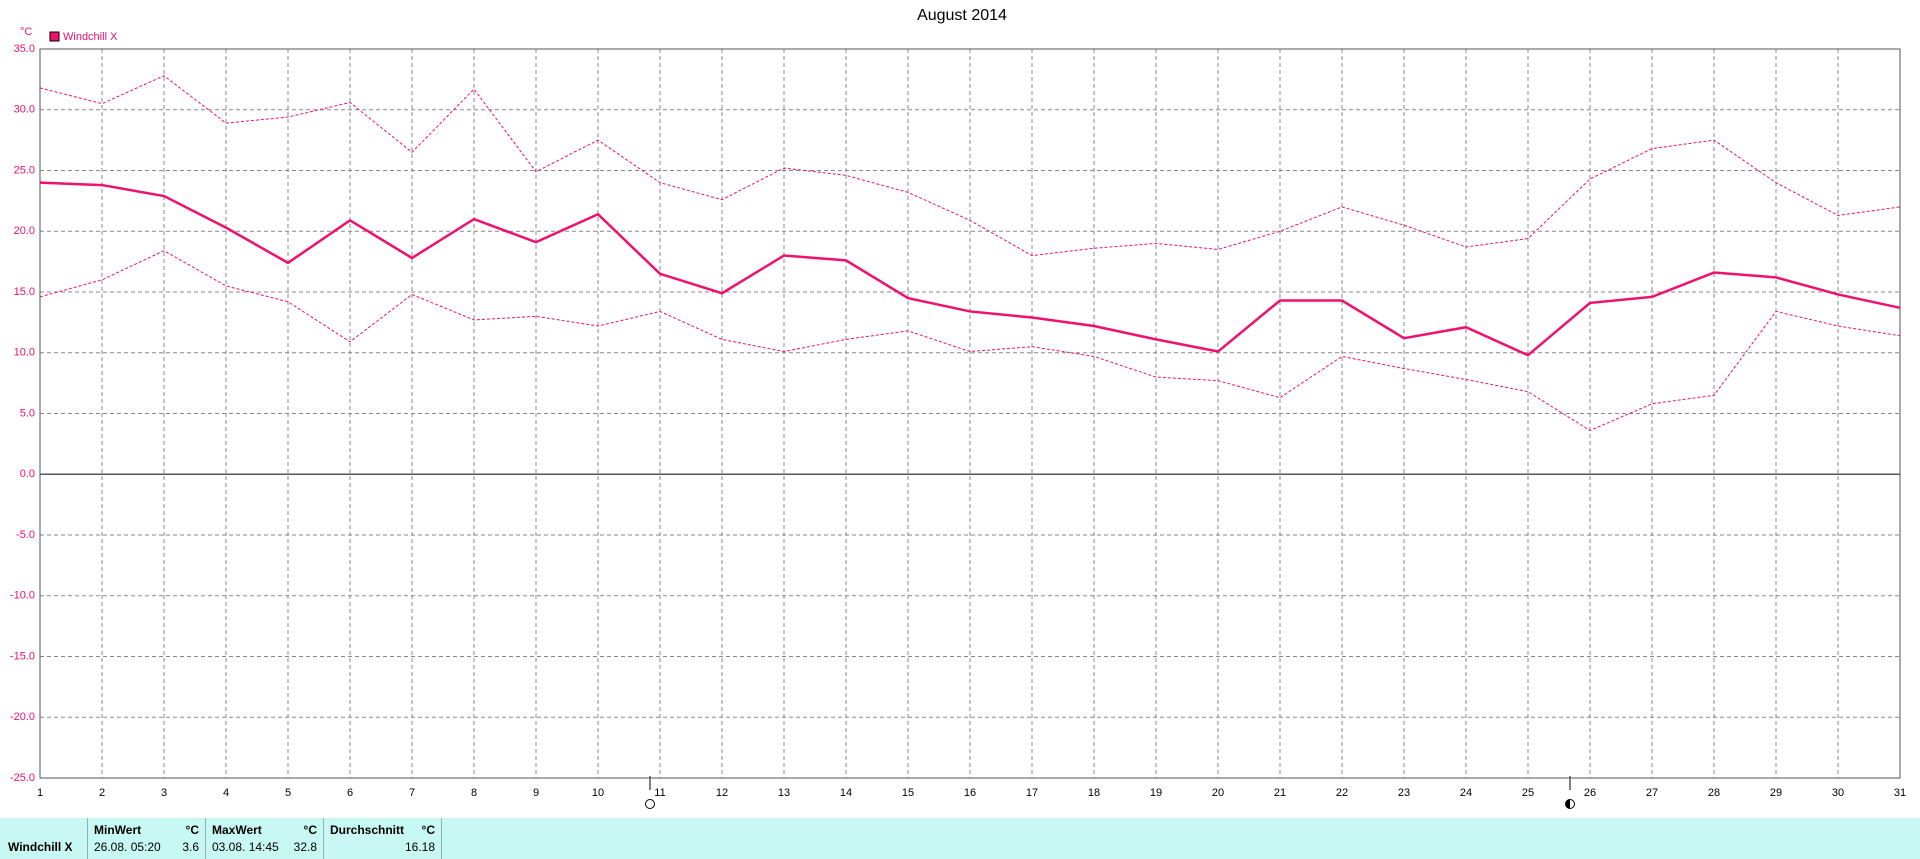  What do you see at coordinates (1714, 793) in the screenshot?
I see `x-tick-label: 28` at bounding box center [1714, 793].